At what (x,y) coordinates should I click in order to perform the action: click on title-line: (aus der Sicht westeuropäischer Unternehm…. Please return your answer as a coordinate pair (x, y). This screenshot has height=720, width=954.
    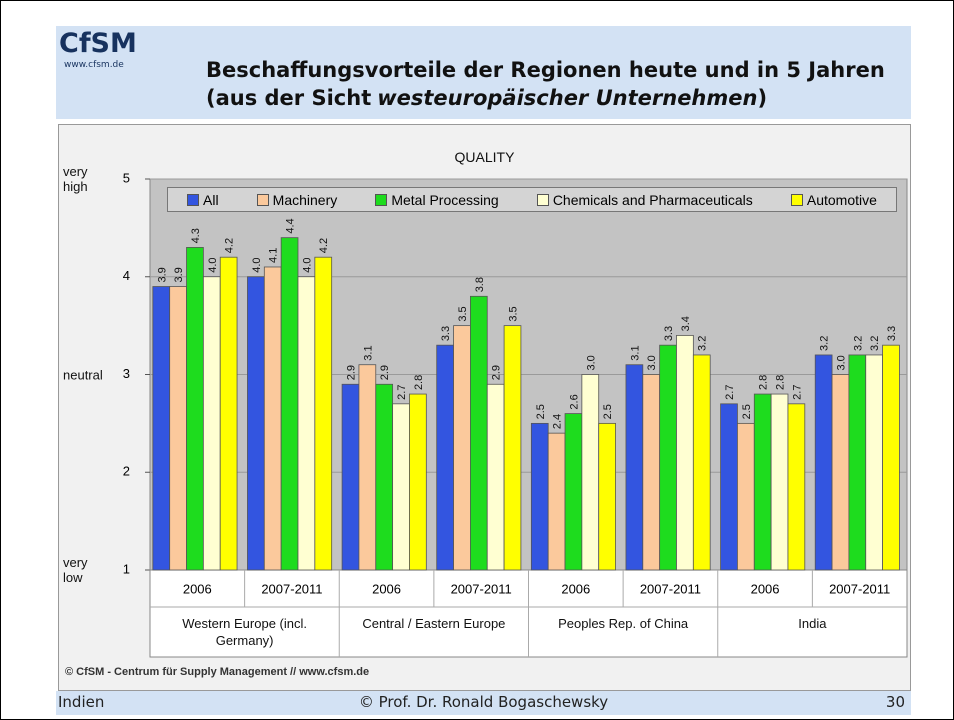
    Looking at the image, I should click on (486, 98).